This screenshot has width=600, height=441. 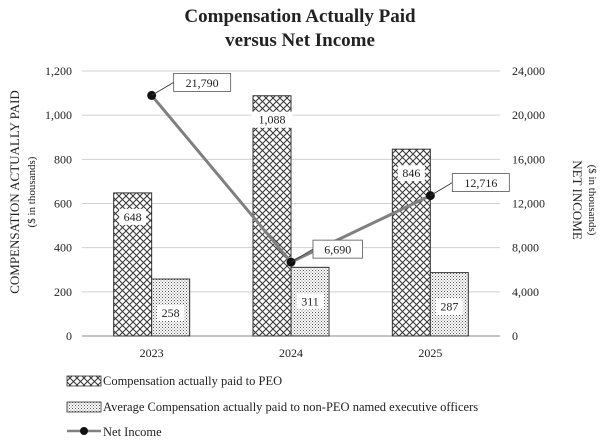 I want to click on legend-label-peo: Compensation actually paid to PEO, so click(x=192, y=381).